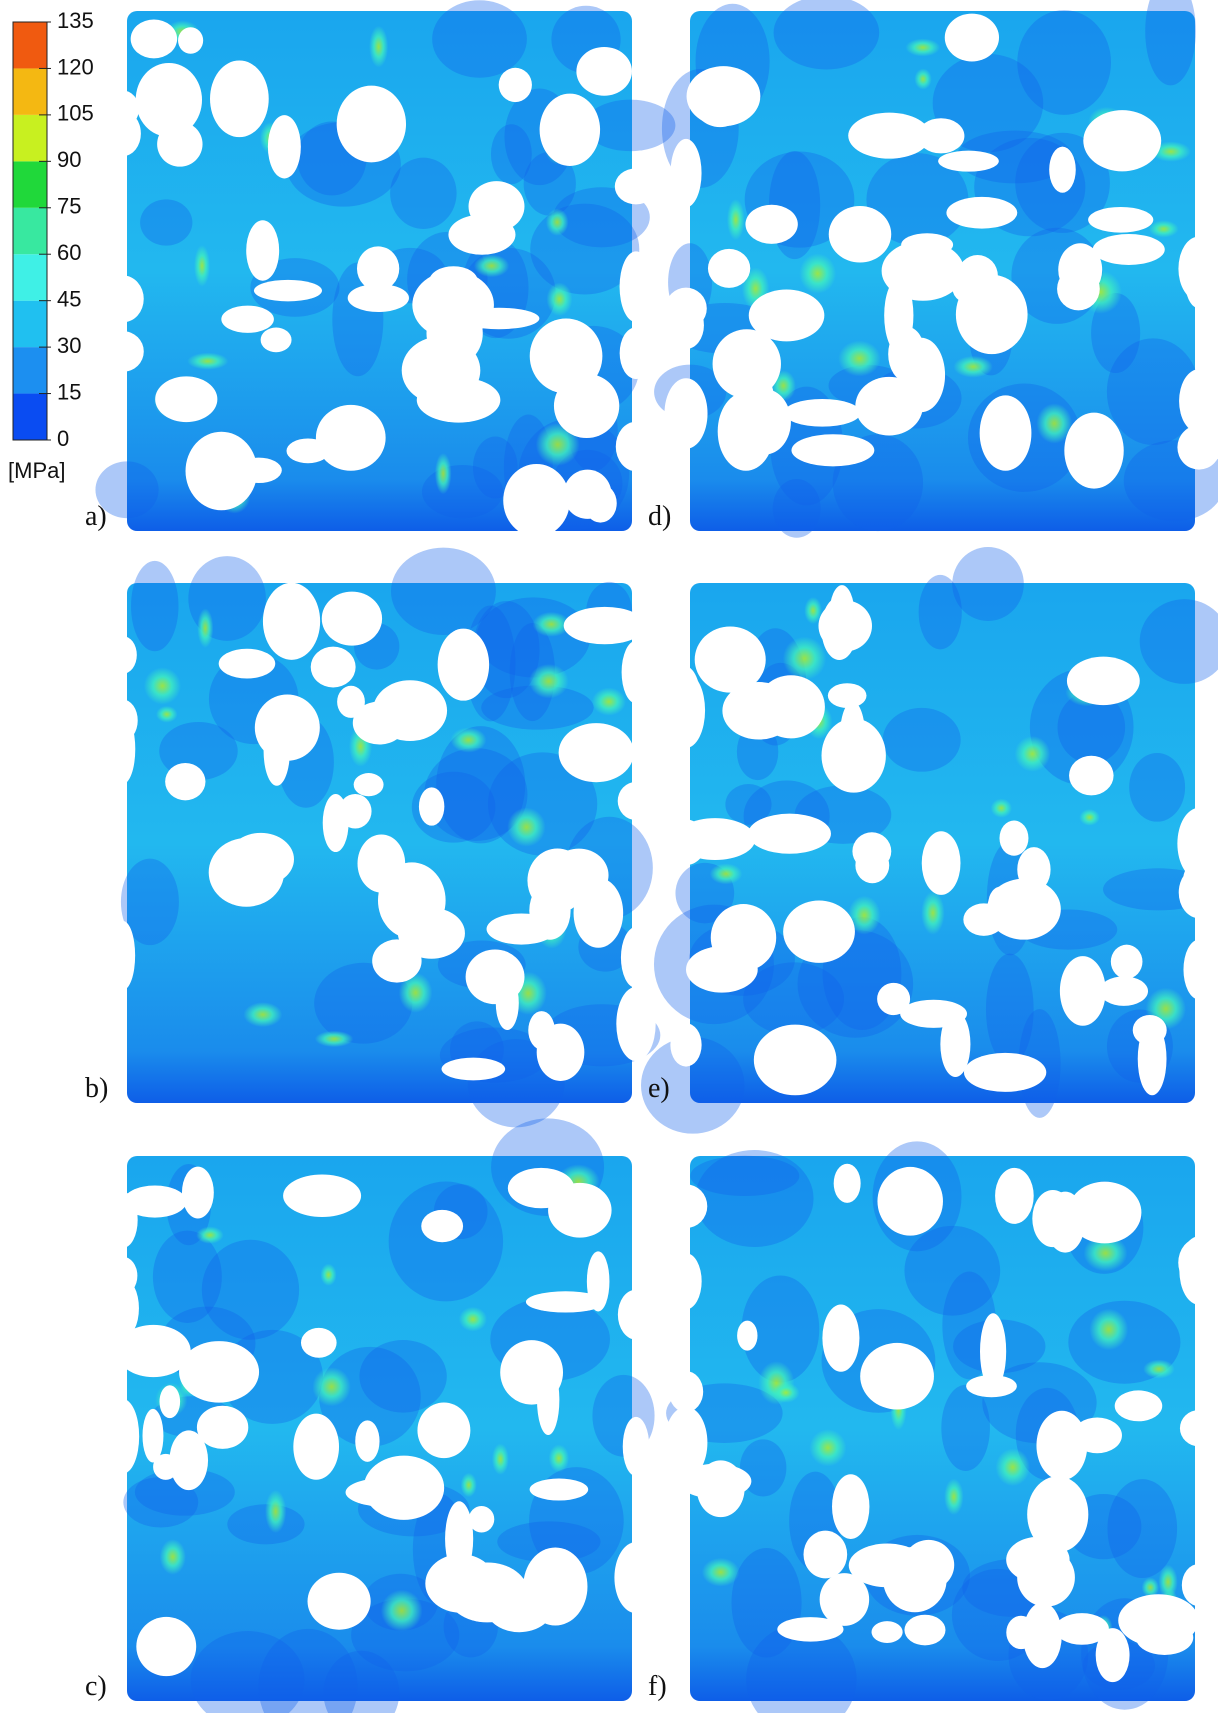 The height and width of the screenshot is (1713, 1218). What do you see at coordinates (63, 438) in the screenshot?
I see `colorbar-tick-label: 0` at bounding box center [63, 438].